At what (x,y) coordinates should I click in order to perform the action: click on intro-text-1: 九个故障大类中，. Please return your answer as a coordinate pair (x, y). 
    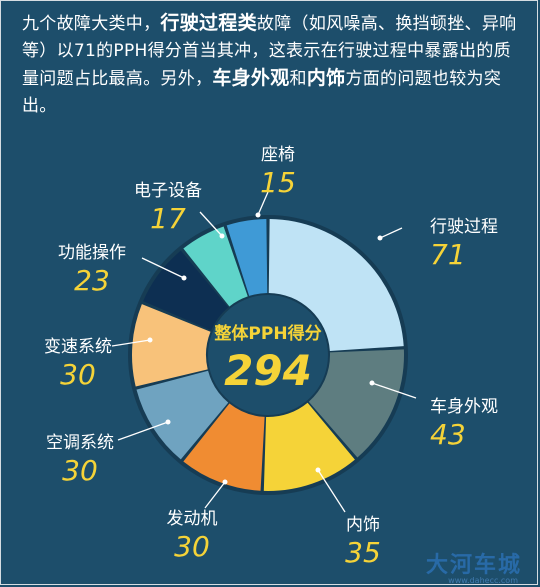
    Looking at the image, I should click on (91, 24).